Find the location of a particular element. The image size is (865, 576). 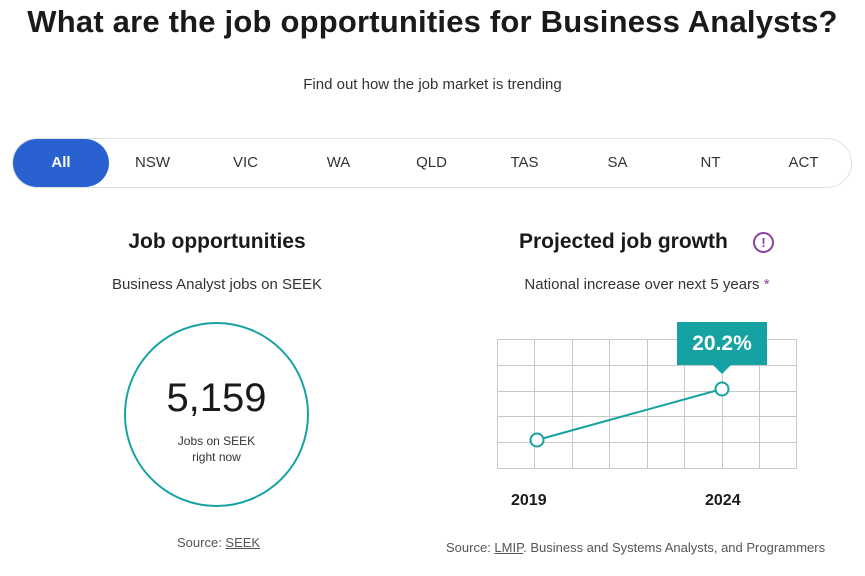

tab-all: All is located at coordinates (61, 163).